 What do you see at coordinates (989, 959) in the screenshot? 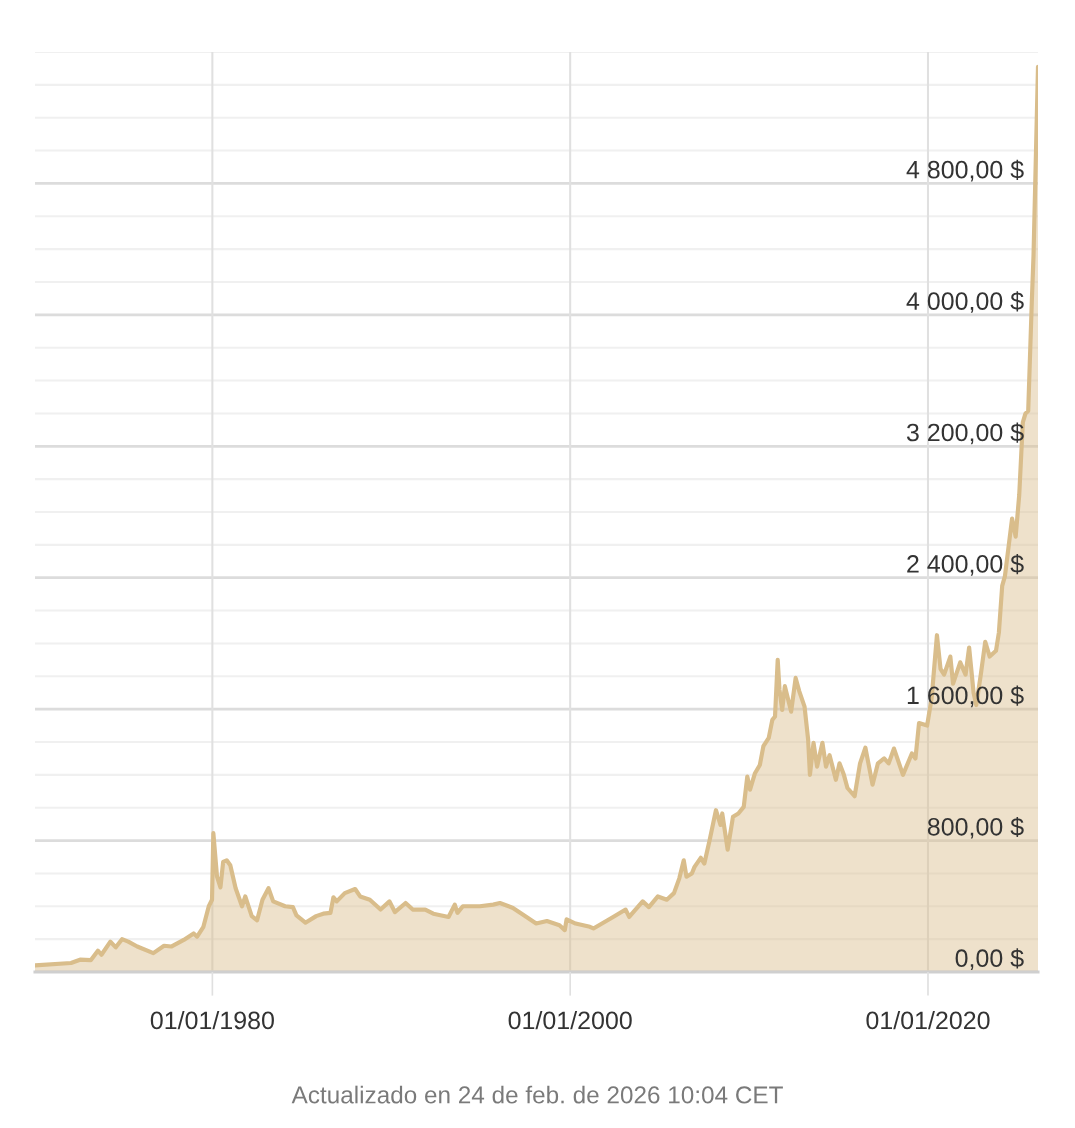
I see `y-tick-label: 0,00 $` at bounding box center [989, 959].